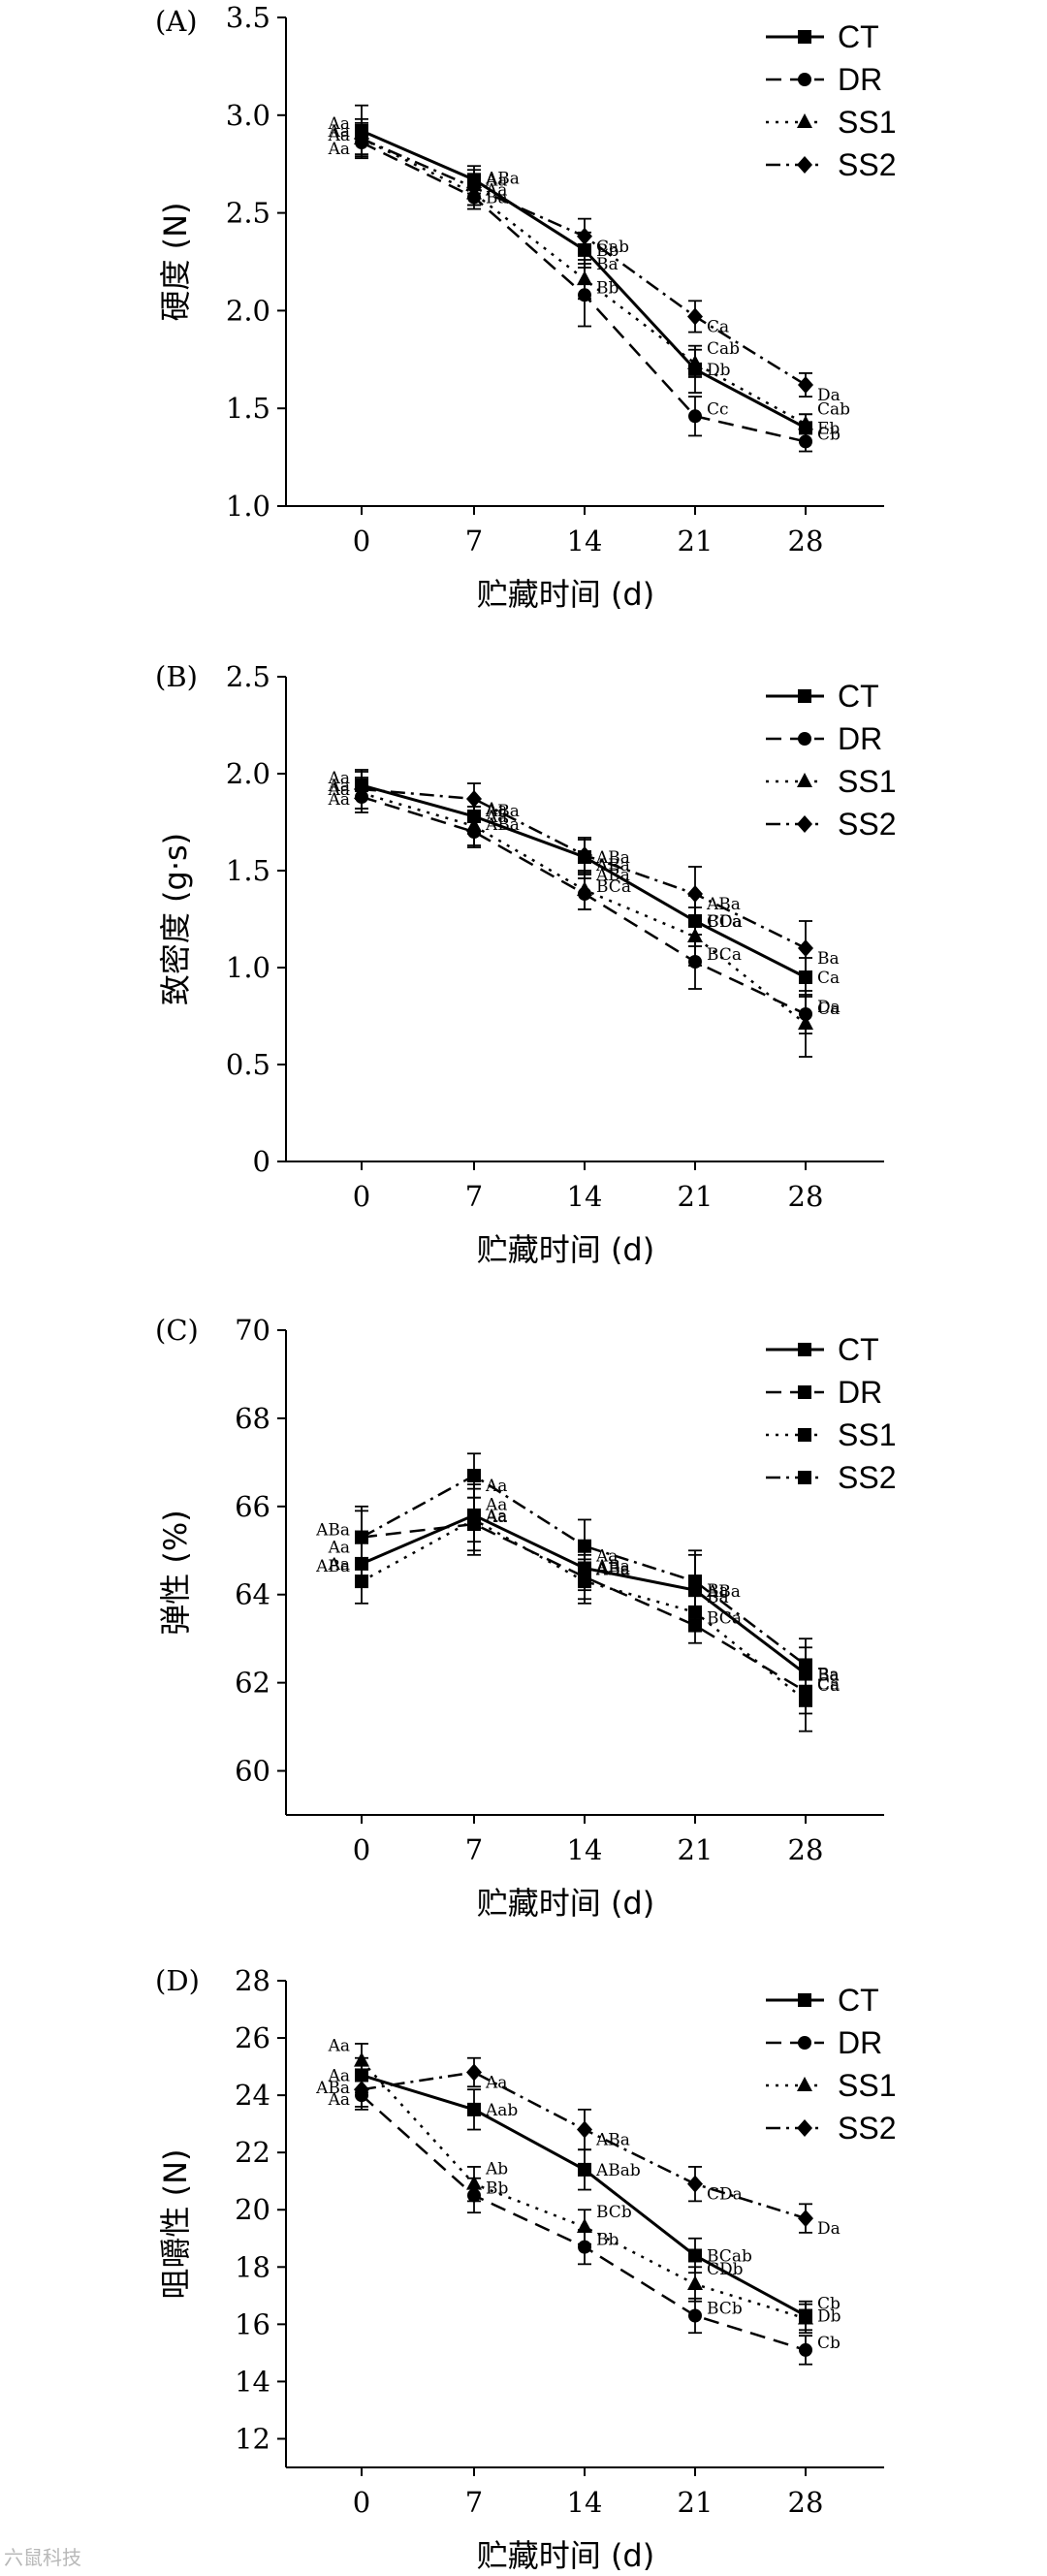 The height and width of the screenshot is (2576, 1047). What do you see at coordinates (42, 2557) in the screenshot?
I see `watermark: 六鼠科技` at bounding box center [42, 2557].